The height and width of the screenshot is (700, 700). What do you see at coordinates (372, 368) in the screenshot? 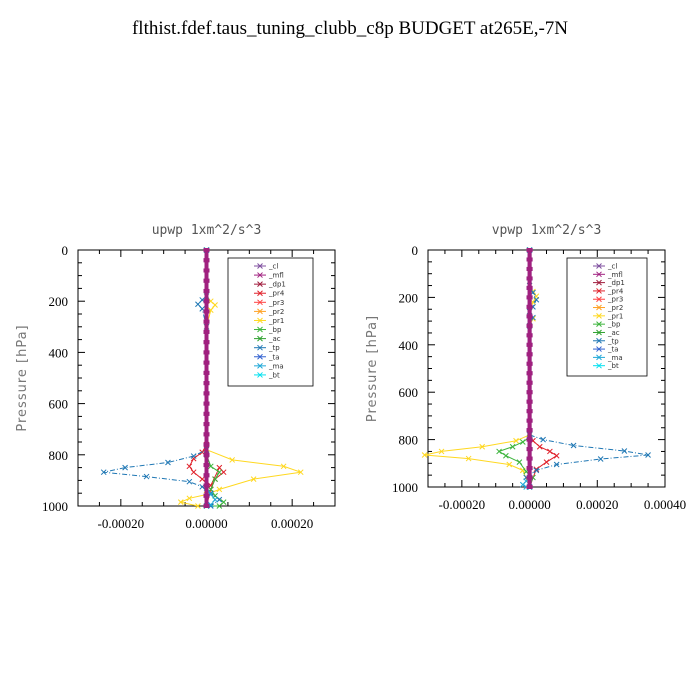
I see `y-axis-label: Pressure [hPa]` at bounding box center [372, 368].